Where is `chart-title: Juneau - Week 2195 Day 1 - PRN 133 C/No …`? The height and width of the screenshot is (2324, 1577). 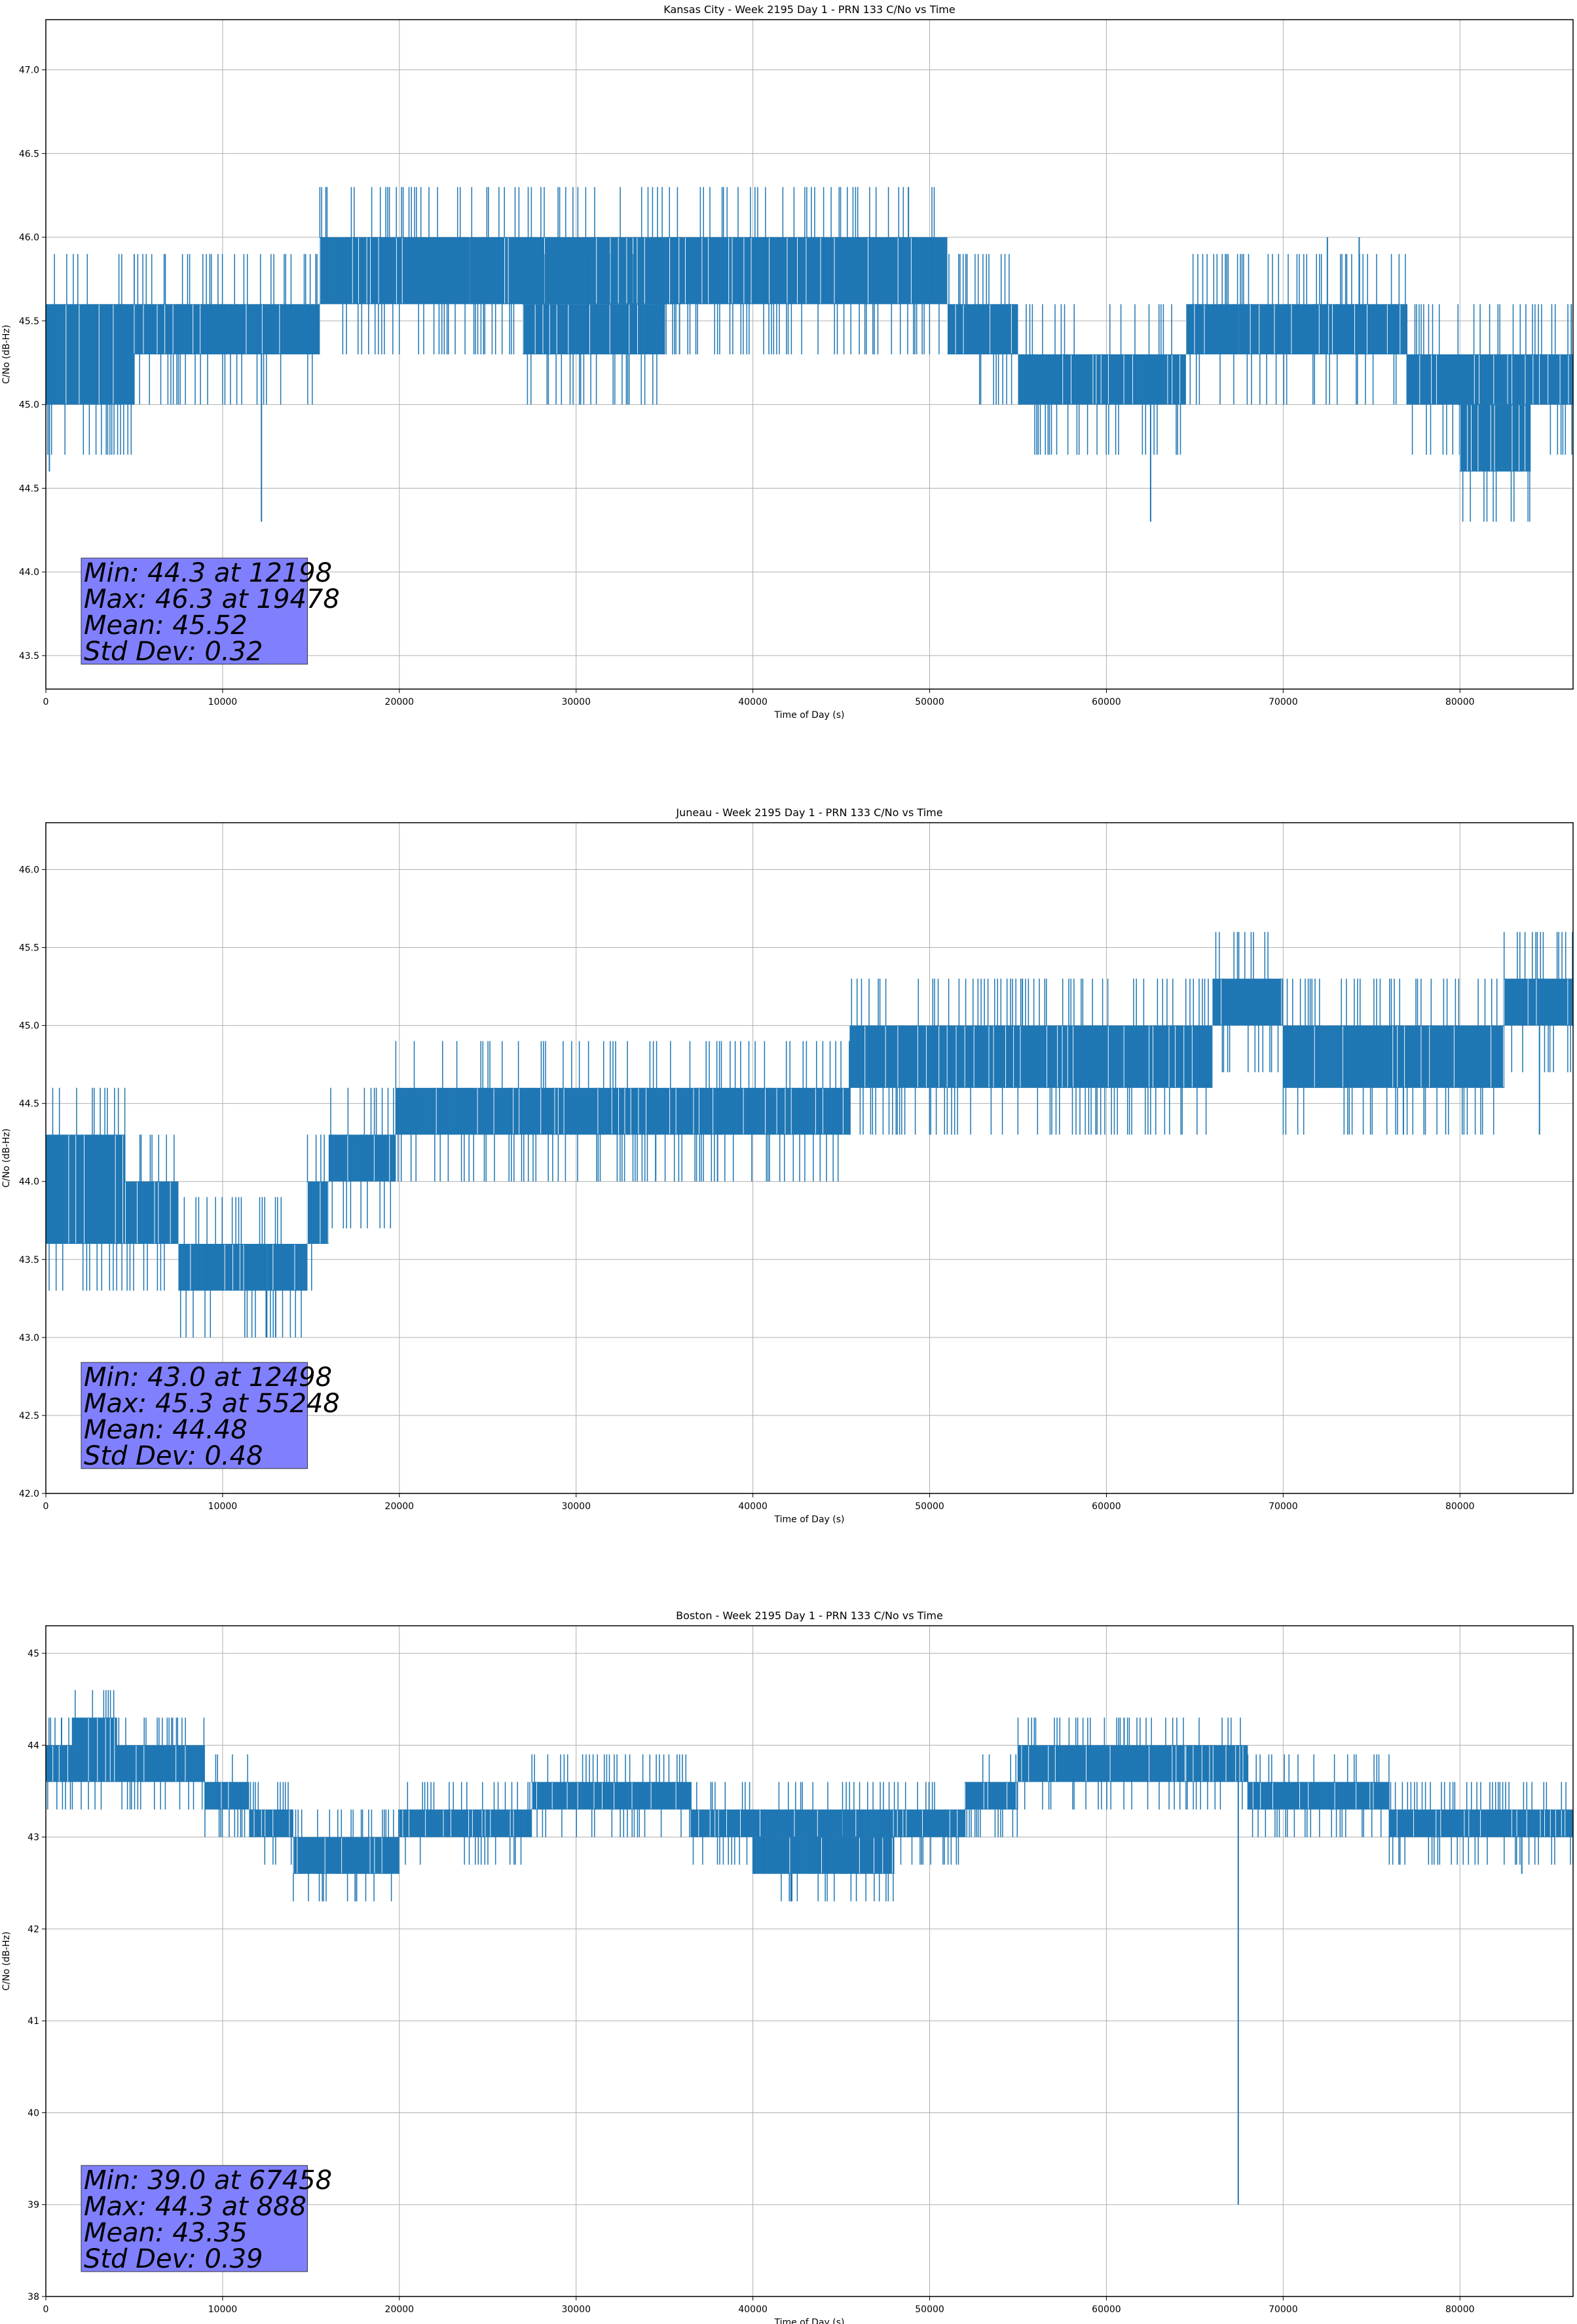 chart-title: Juneau - Week 2195 Day 1 - PRN 133 C/No … is located at coordinates (808, 812).